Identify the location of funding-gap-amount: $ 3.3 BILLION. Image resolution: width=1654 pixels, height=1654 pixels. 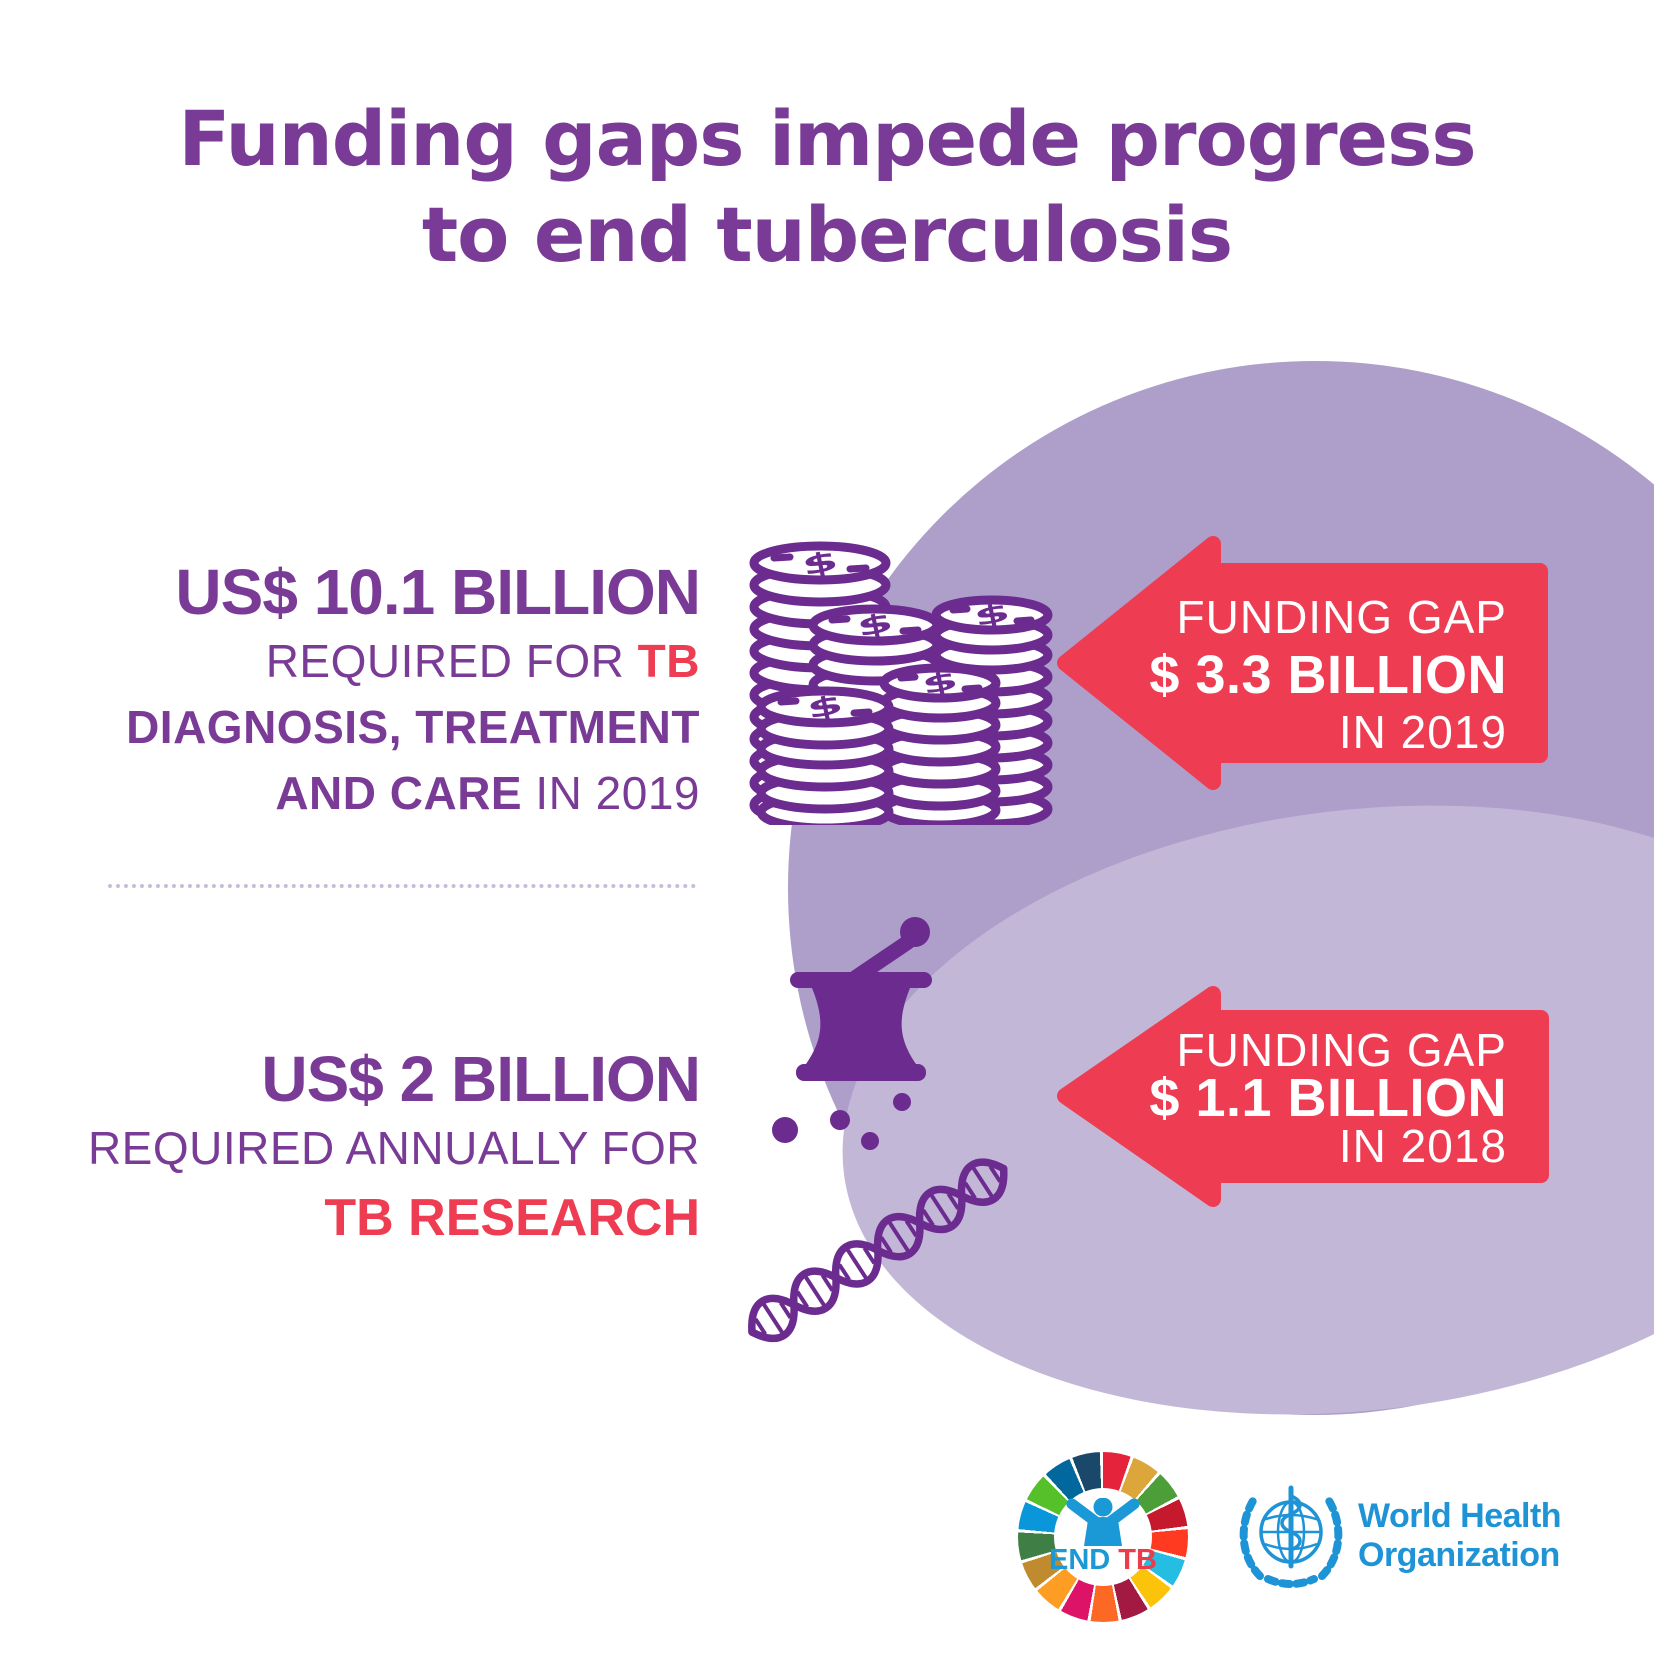
(1328, 675).